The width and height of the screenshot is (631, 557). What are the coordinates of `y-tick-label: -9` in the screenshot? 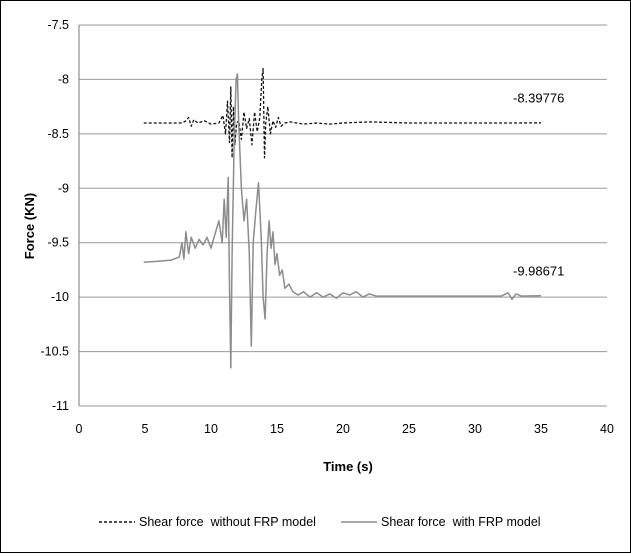 It's located at (63, 188).